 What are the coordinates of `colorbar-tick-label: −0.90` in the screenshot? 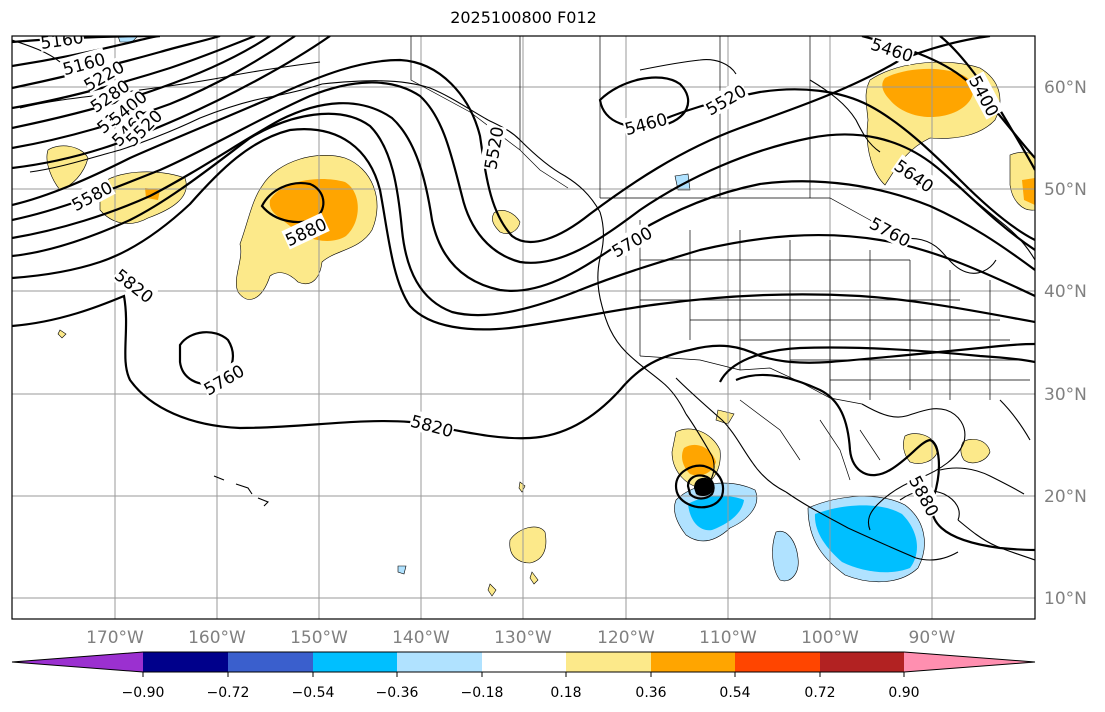 It's located at (143, 693).